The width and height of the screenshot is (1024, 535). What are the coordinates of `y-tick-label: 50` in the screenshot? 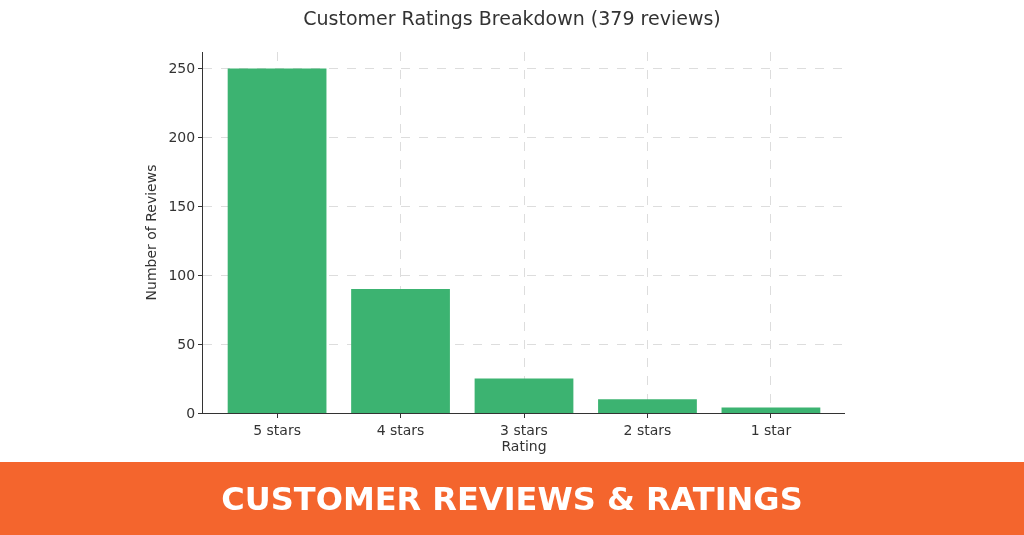 It's located at (186, 344).